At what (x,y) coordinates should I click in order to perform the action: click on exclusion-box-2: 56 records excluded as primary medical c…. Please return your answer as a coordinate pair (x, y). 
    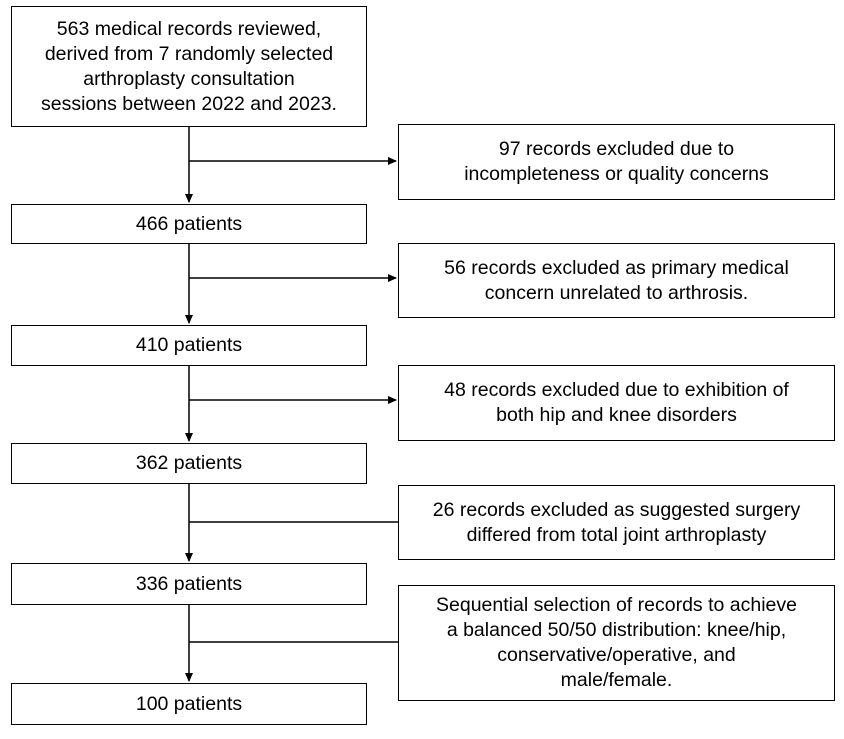
    Looking at the image, I should click on (616, 280).